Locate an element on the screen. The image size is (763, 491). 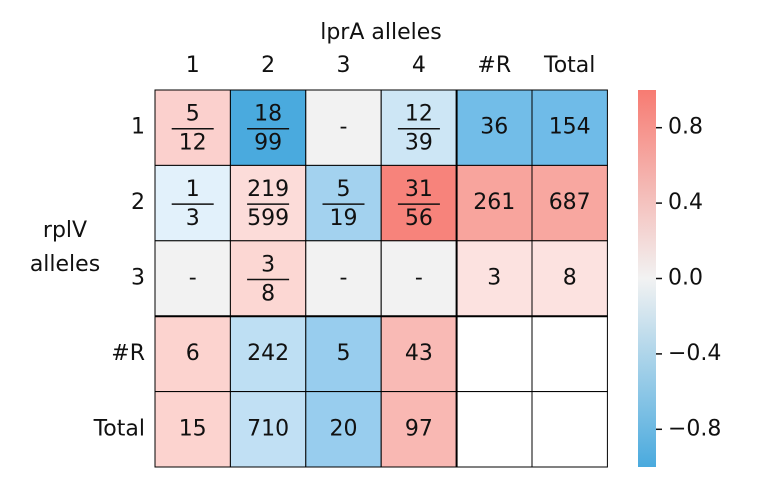
column-label: 3 is located at coordinates (344, 65).